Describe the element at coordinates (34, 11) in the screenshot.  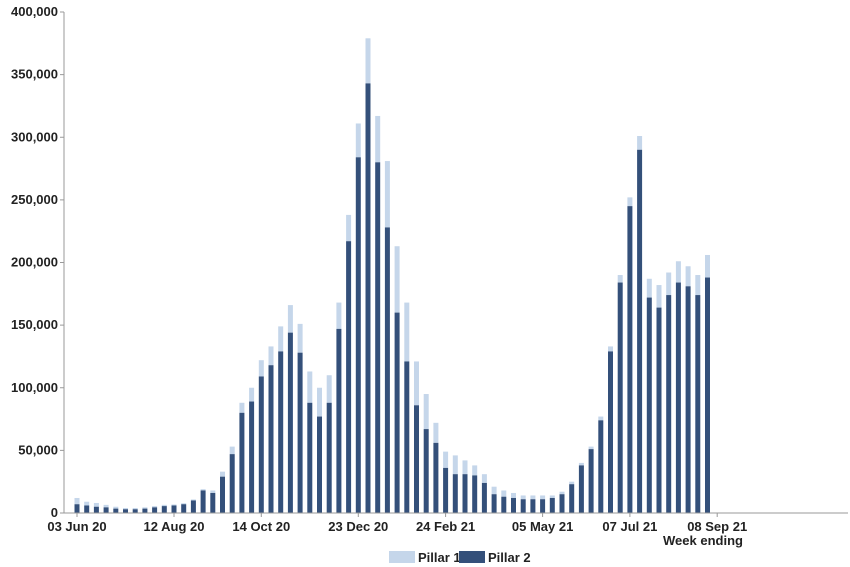
I see `y-tick-label: 400,000` at that location.